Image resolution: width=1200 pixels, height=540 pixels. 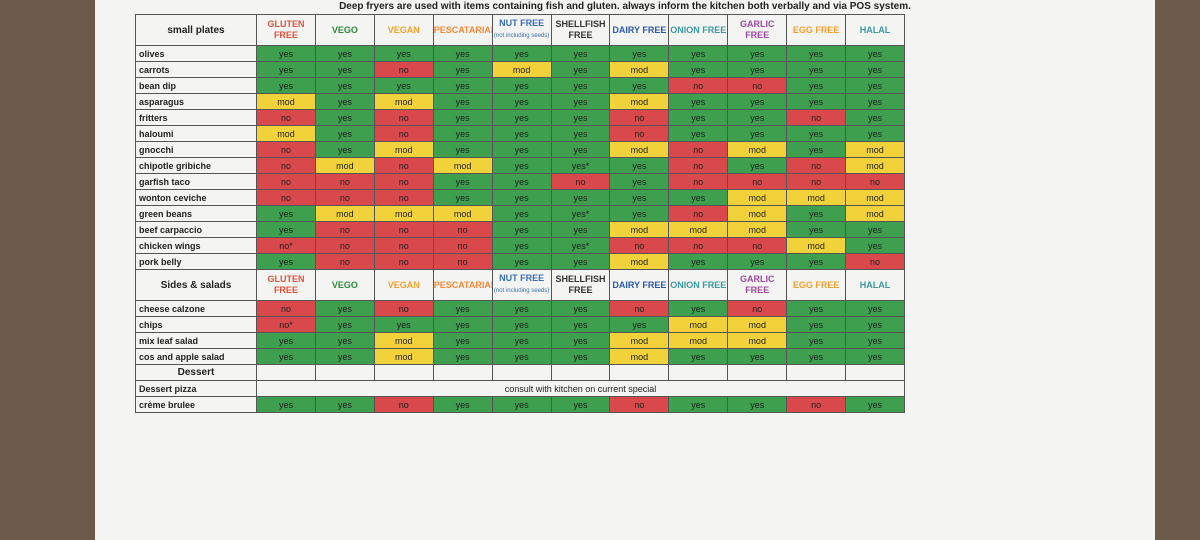 What do you see at coordinates (286, 29) in the screenshot?
I see `column-label: GLUTEN FREE` at bounding box center [286, 29].